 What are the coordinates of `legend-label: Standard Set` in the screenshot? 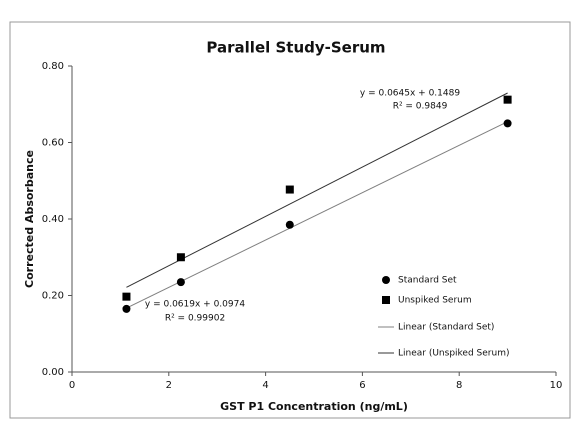 It's located at (427, 281).